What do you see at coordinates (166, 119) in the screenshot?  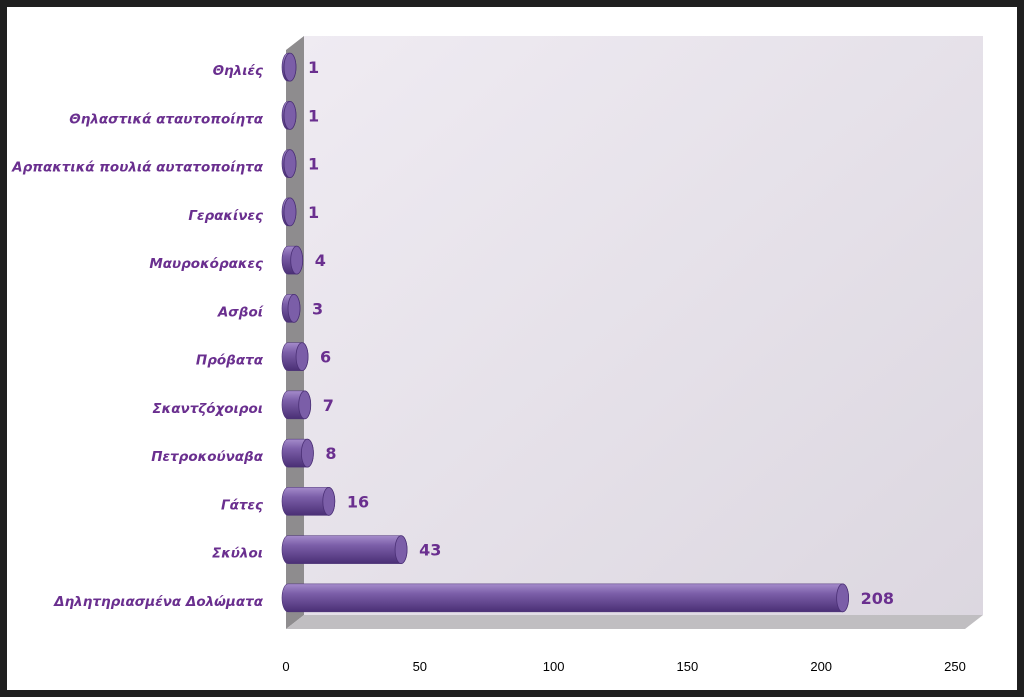 I see `category-label: Θηλαστικά αταυτοποίητα` at bounding box center [166, 119].